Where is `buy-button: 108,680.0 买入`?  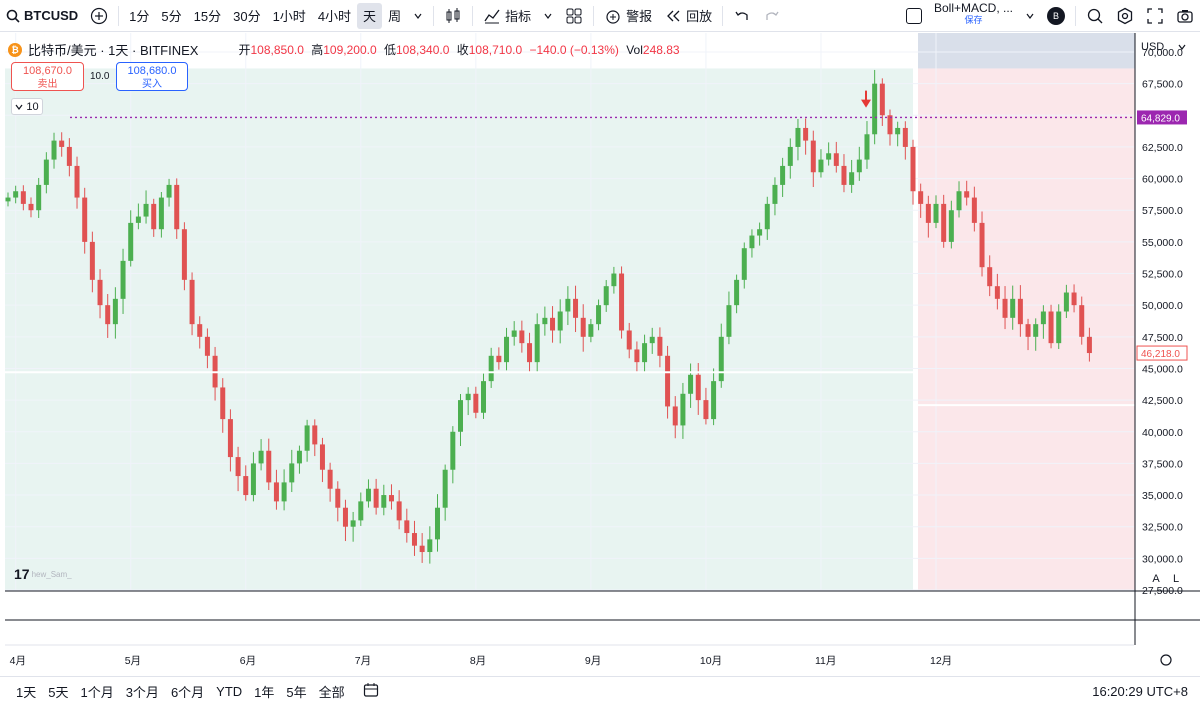
buy-button: 108,680.0 买入 is located at coordinates (152, 76).